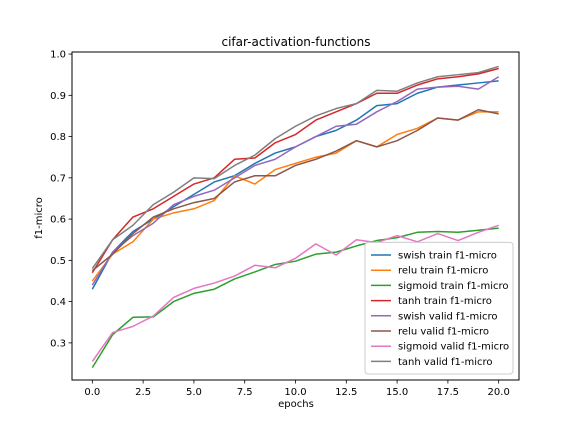 The height and width of the screenshot is (432, 576). I want to click on chart-title: cifar-activation-functions, so click(295, 42).